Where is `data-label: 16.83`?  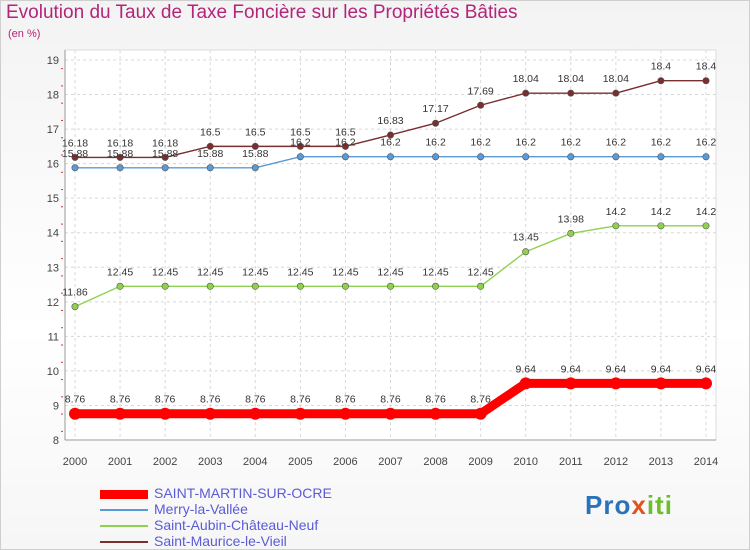
data-label: 16.83 is located at coordinates (390, 121).